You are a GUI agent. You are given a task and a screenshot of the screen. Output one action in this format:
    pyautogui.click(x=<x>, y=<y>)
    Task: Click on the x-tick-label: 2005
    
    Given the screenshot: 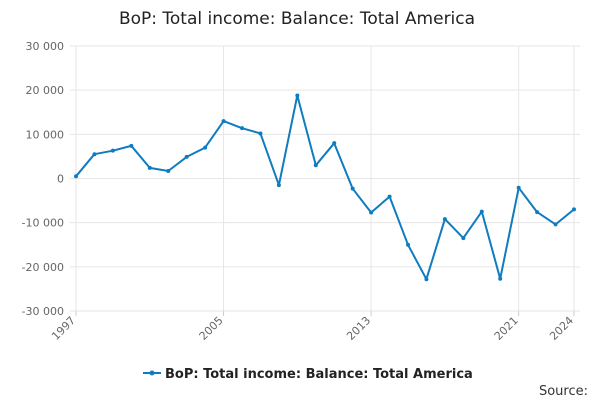 What is the action you would take?
    pyautogui.click(x=211, y=328)
    